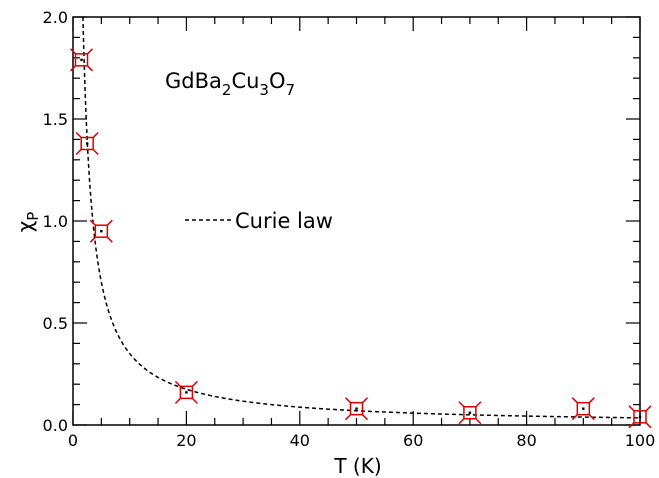 The image size is (659, 478). Describe the element at coordinates (300, 440) in the screenshot. I see `x-tick-label: 40` at that location.